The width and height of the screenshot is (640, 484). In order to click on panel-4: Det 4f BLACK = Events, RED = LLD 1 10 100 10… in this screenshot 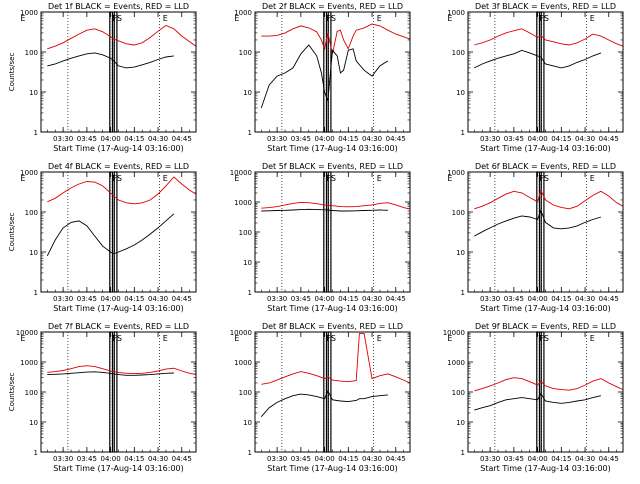, I will do `click(102, 237)`.